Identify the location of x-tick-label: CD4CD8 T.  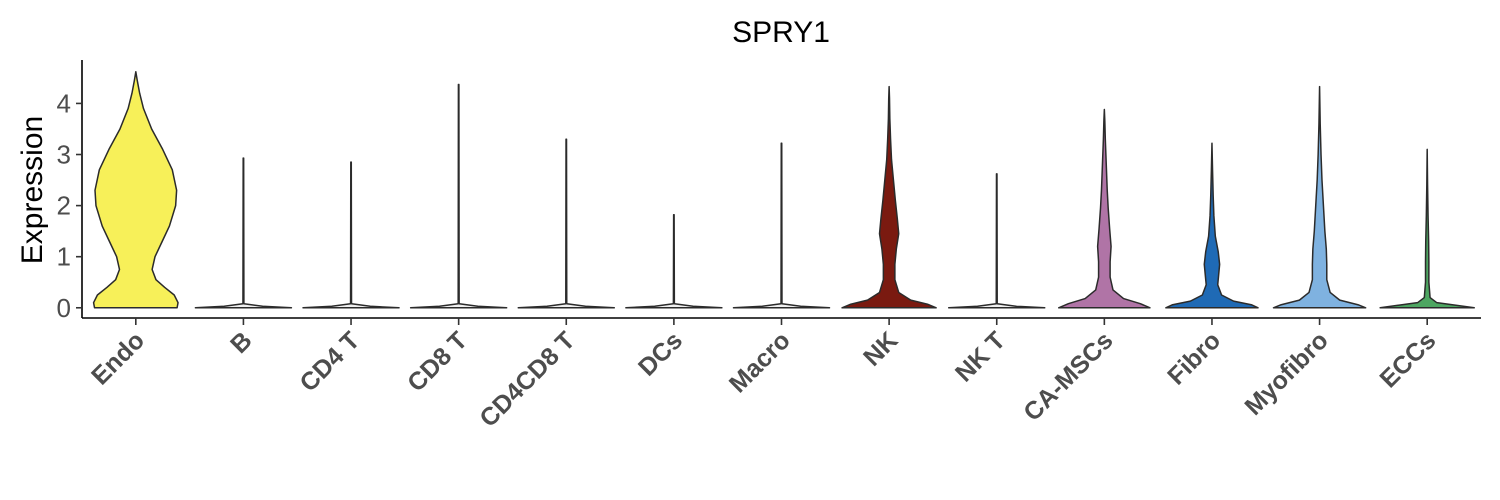
(527, 379).